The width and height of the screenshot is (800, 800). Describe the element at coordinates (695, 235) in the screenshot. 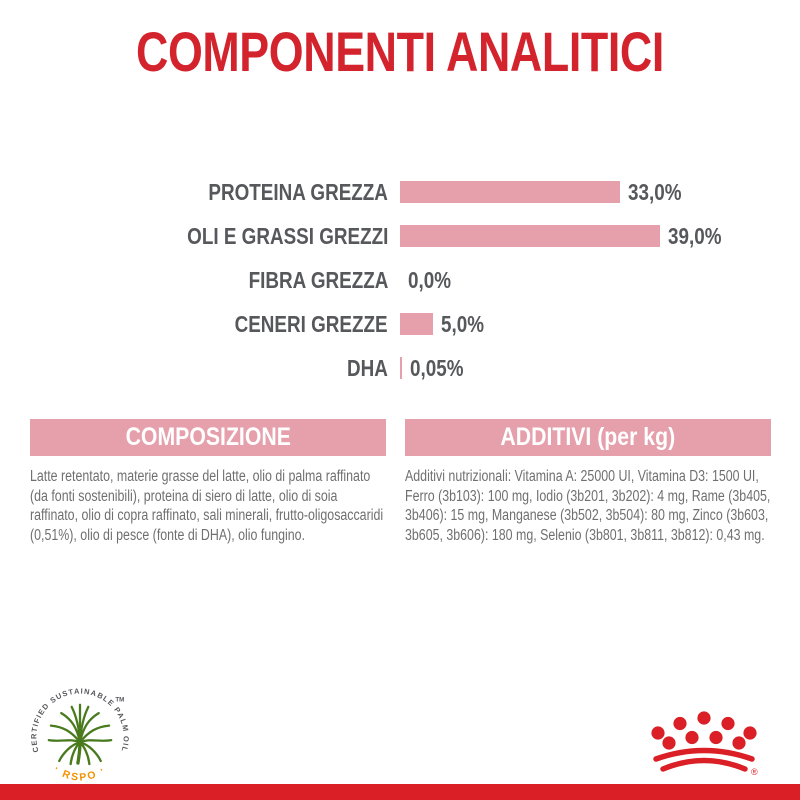

I see `chart-value-label: 39,0%` at that location.